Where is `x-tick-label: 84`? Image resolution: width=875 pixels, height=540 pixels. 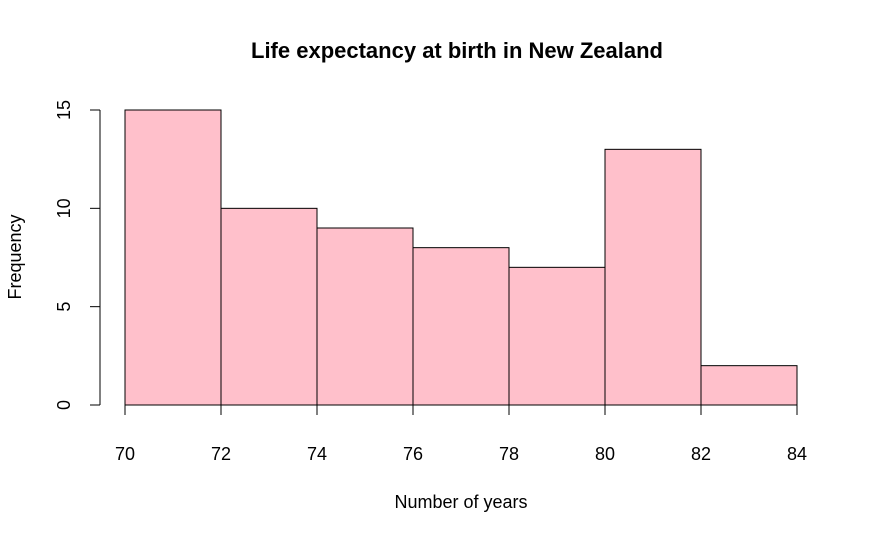 x-tick-label: 84 is located at coordinates (797, 454).